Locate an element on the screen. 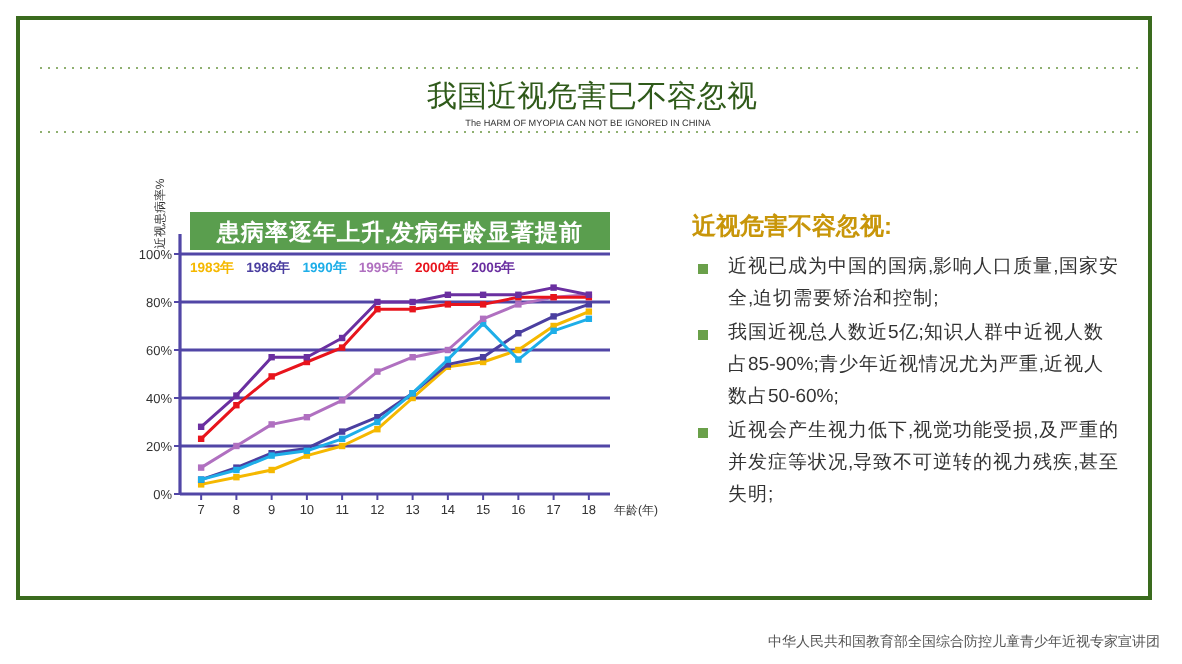  text: 近视危害不容忽视: is located at coordinates (793, 227).